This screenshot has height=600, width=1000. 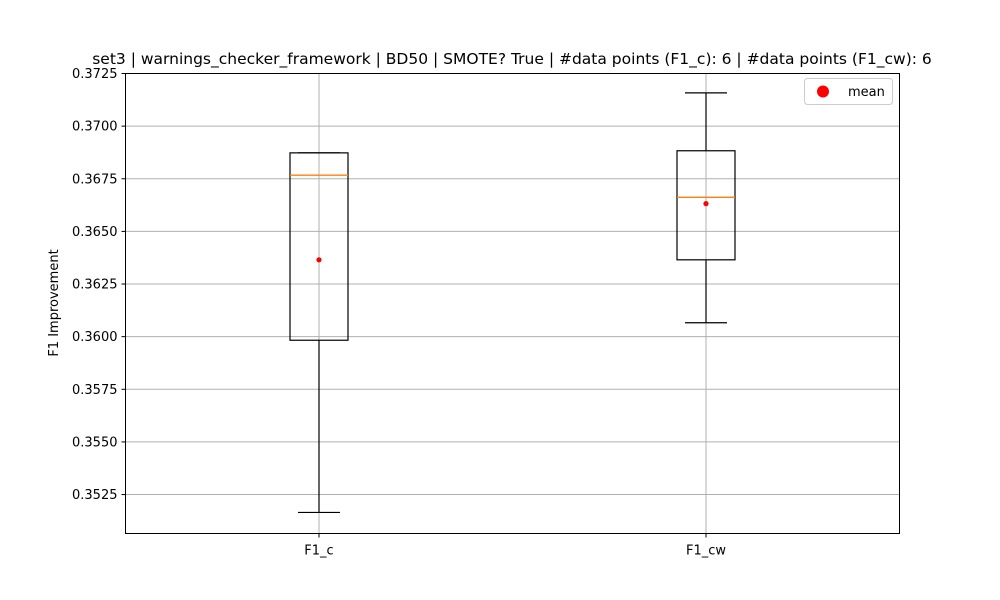 I want to click on y-tick-label: 0.3675, so click(x=95, y=179).